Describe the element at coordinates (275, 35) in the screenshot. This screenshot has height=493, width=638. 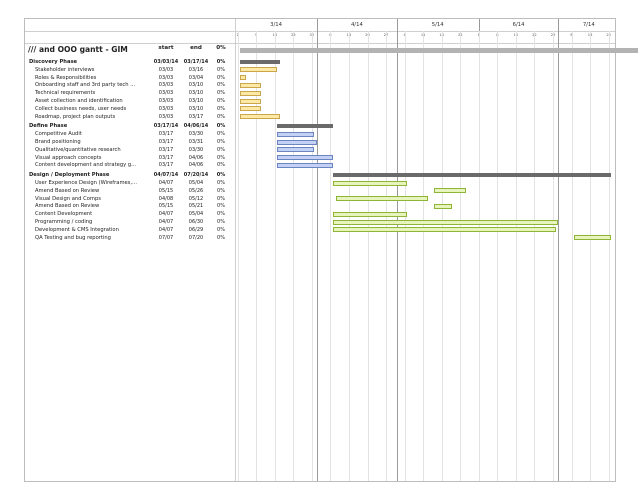
I see `day-label: 16` at that location.